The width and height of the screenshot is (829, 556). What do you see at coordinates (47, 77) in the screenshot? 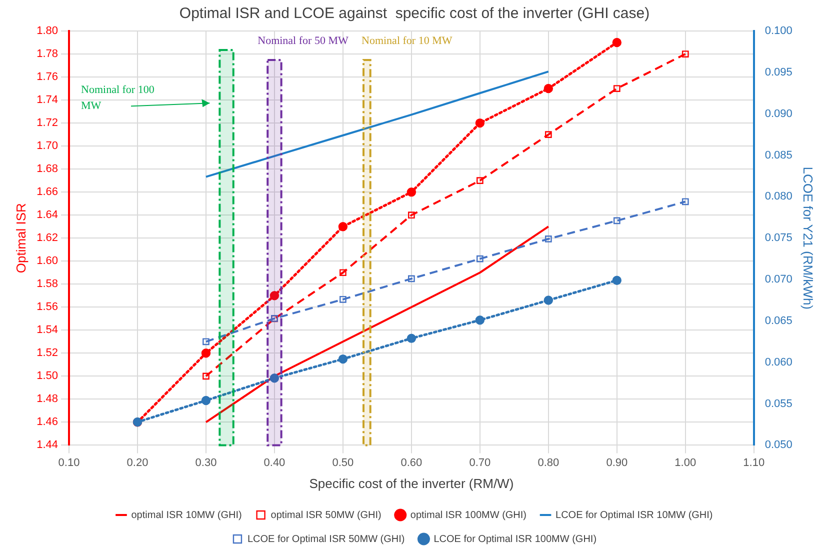
I see `y-tick-label: 1.76` at bounding box center [47, 77].